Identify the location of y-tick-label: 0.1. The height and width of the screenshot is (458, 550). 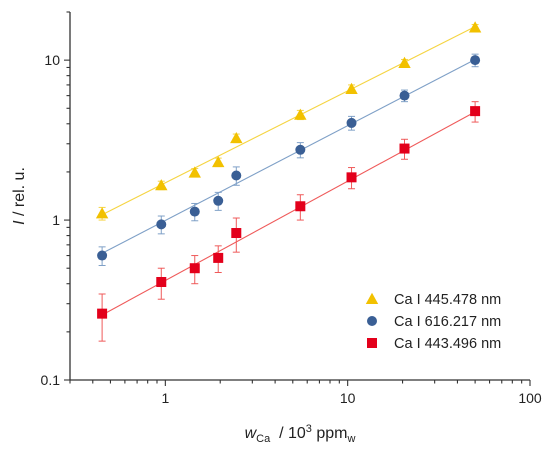
(51, 380).